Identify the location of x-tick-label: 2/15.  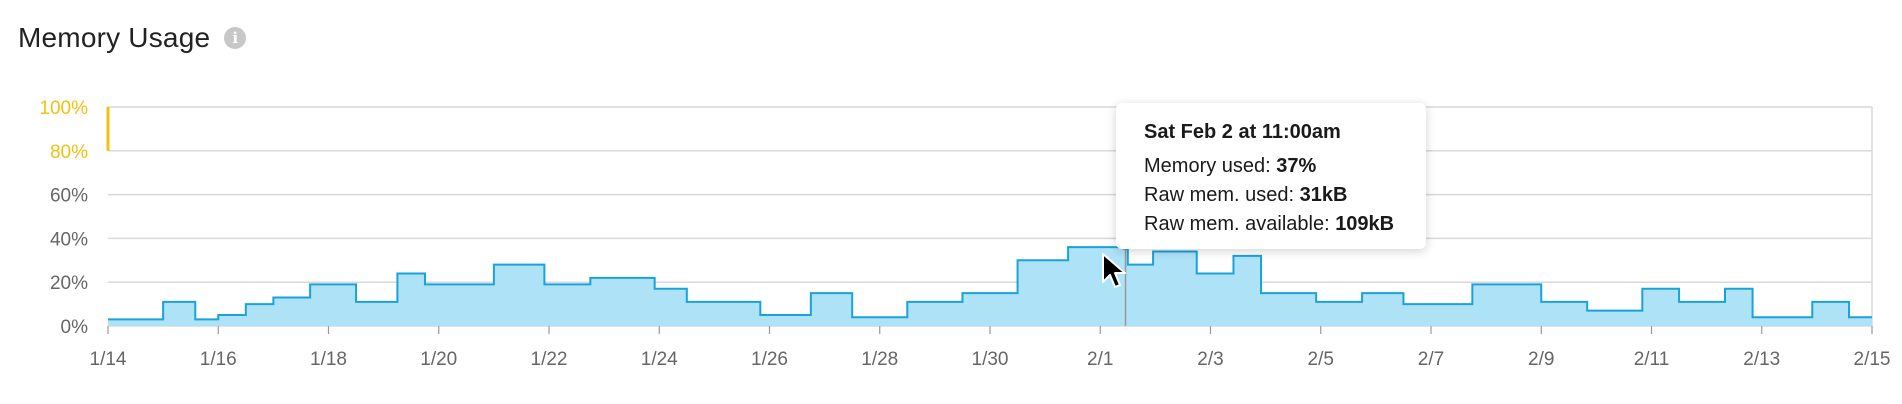
(1872, 359).